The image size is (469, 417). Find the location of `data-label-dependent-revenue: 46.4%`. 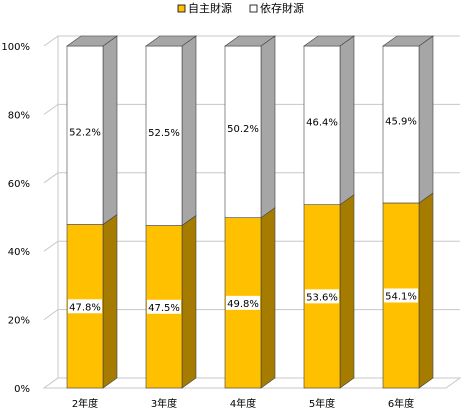

data-label-dependent-revenue: 46.4% is located at coordinates (322, 122).